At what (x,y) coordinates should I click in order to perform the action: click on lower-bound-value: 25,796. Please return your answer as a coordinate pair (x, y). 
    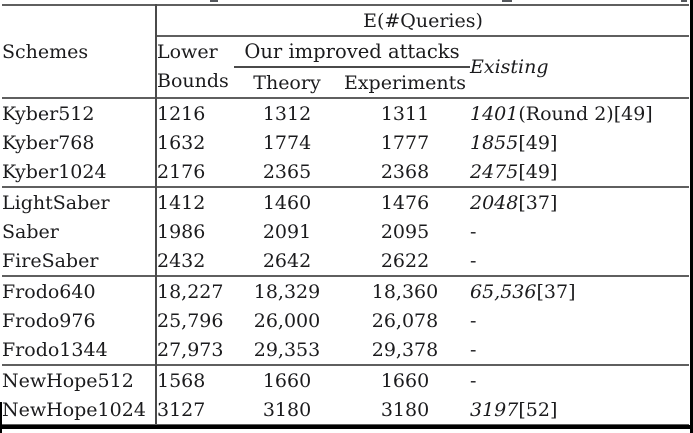
    Looking at the image, I should click on (190, 320).